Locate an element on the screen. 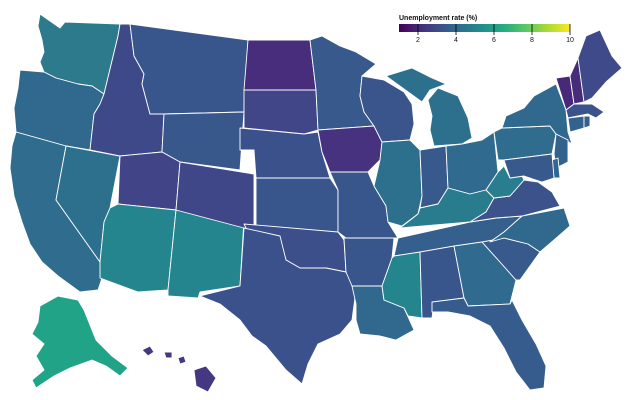 The width and height of the screenshot is (640, 400). state-south-dakota is located at coordinates (281, 112).